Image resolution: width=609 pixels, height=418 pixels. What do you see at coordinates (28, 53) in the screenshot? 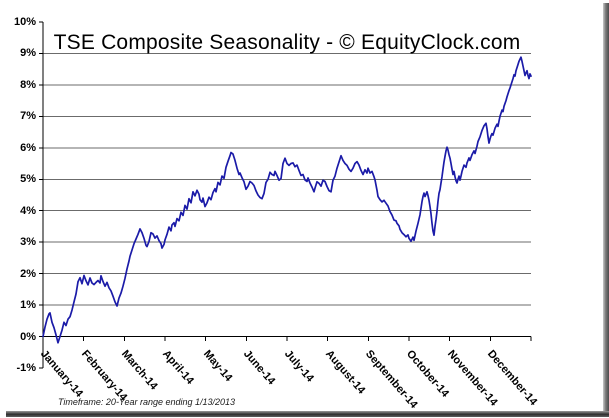
I see `y-axis-label: 9%` at bounding box center [28, 53].